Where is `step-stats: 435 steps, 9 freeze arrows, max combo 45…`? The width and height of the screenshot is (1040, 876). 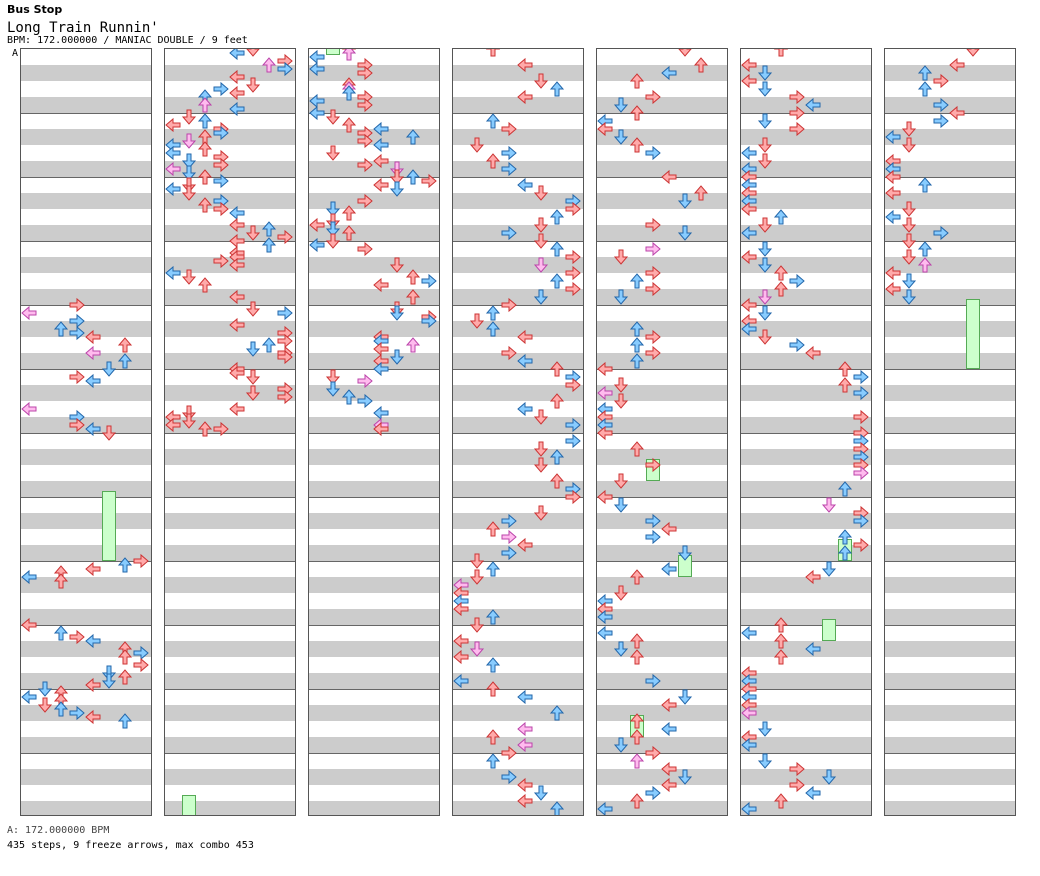
step-stats: 435 steps, 9 freeze arrows, max combo 45… is located at coordinates (130, 845).